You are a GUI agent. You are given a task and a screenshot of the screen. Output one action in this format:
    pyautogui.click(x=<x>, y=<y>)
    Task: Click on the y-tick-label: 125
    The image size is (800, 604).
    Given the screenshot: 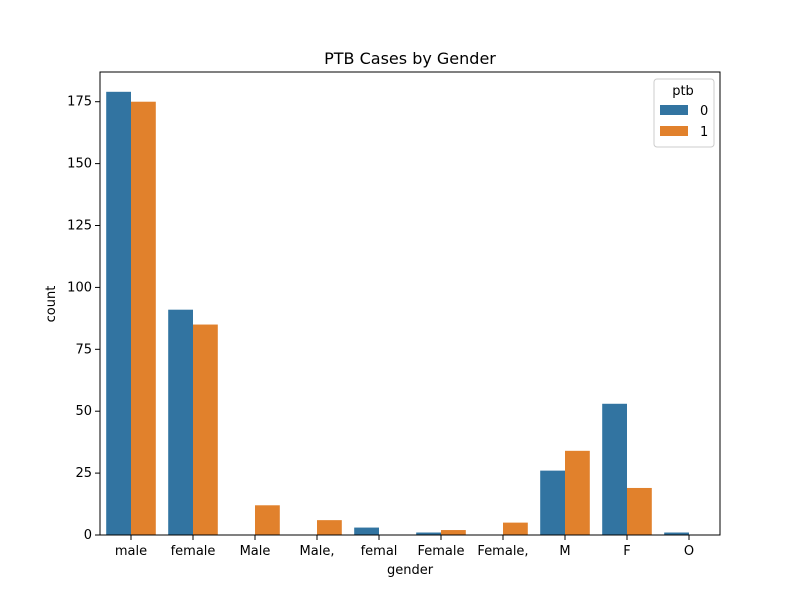 What is the action you would take?
    pyautogui.click(x=79, y=226)
    